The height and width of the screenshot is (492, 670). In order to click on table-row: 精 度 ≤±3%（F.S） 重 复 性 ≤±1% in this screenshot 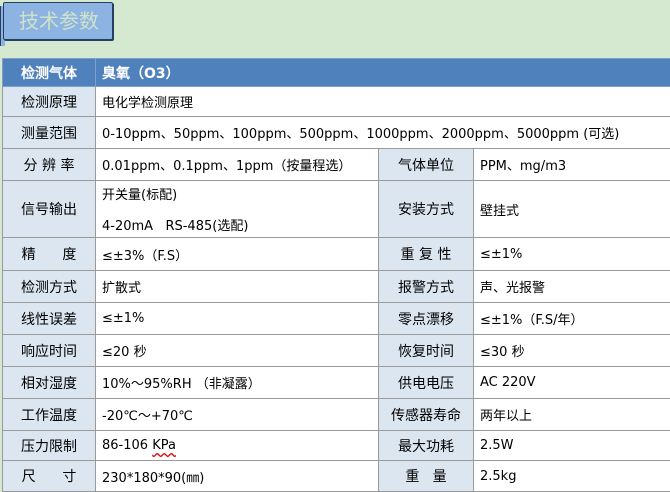, I will do `click(336, 254)`.